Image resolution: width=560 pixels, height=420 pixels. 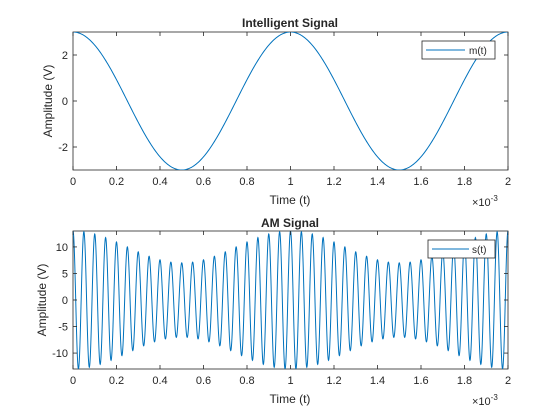 What do you see at coordinates (63, 148) in the screenshot?
I see `y-tick-label: -2` at bounding box center [63, 148].